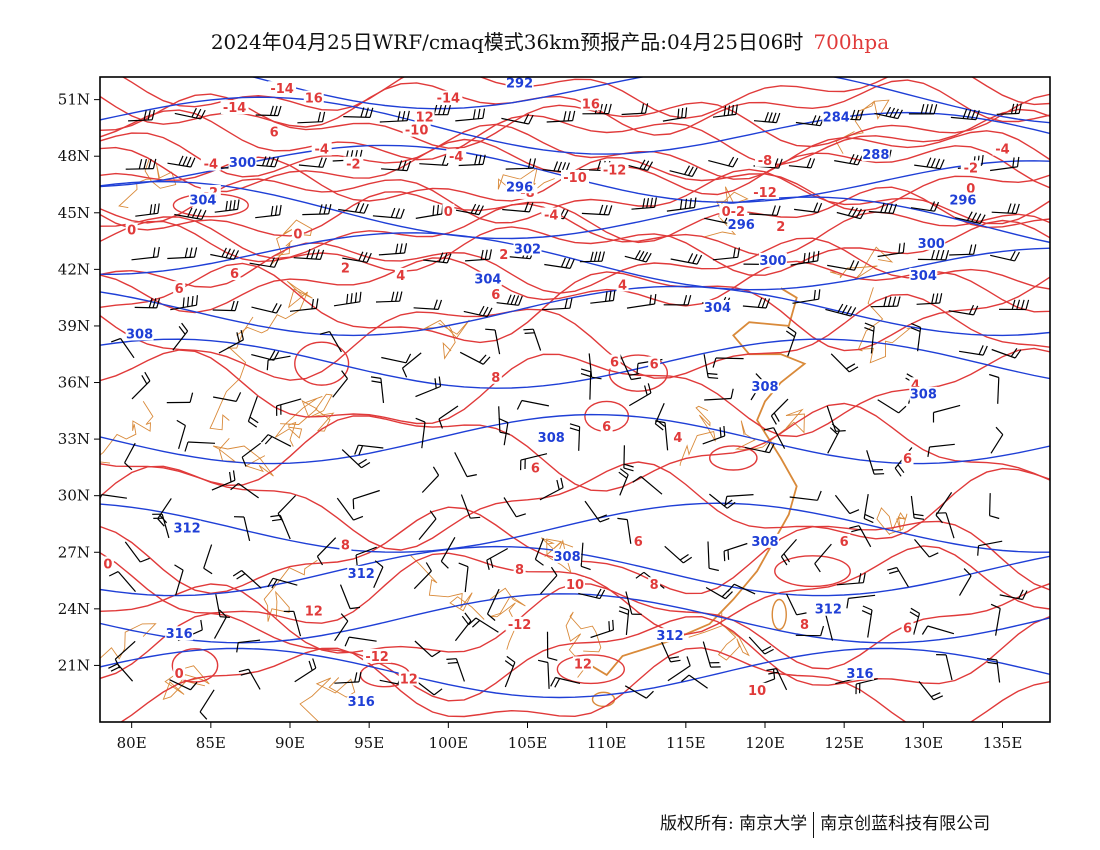 This screenshot has height=850, width=1100. What do you see at coordinates (211, 743) in the screenshot?
I see `lon-tick-label: 85E` at bounding box center [211, 743].